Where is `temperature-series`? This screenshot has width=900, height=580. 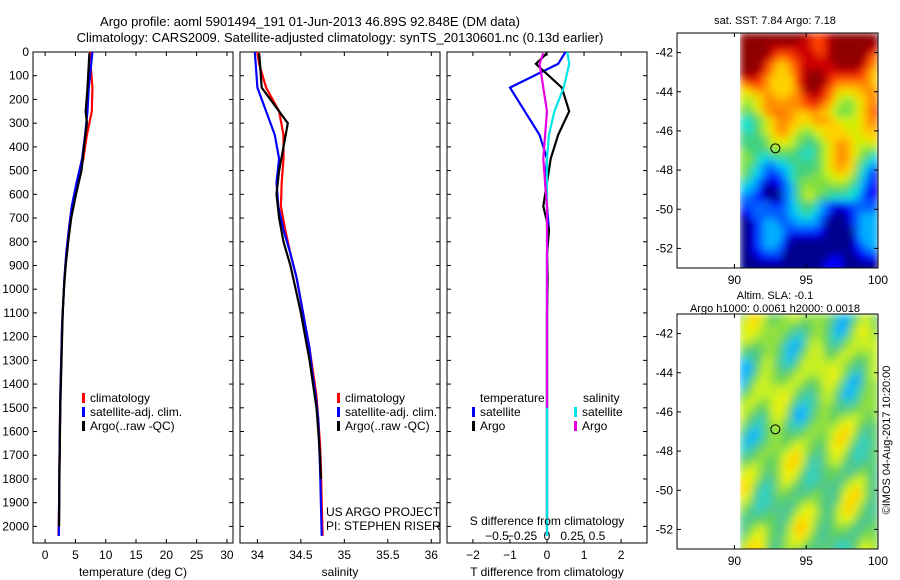
temperature-series is located at coordinates (75, 294).